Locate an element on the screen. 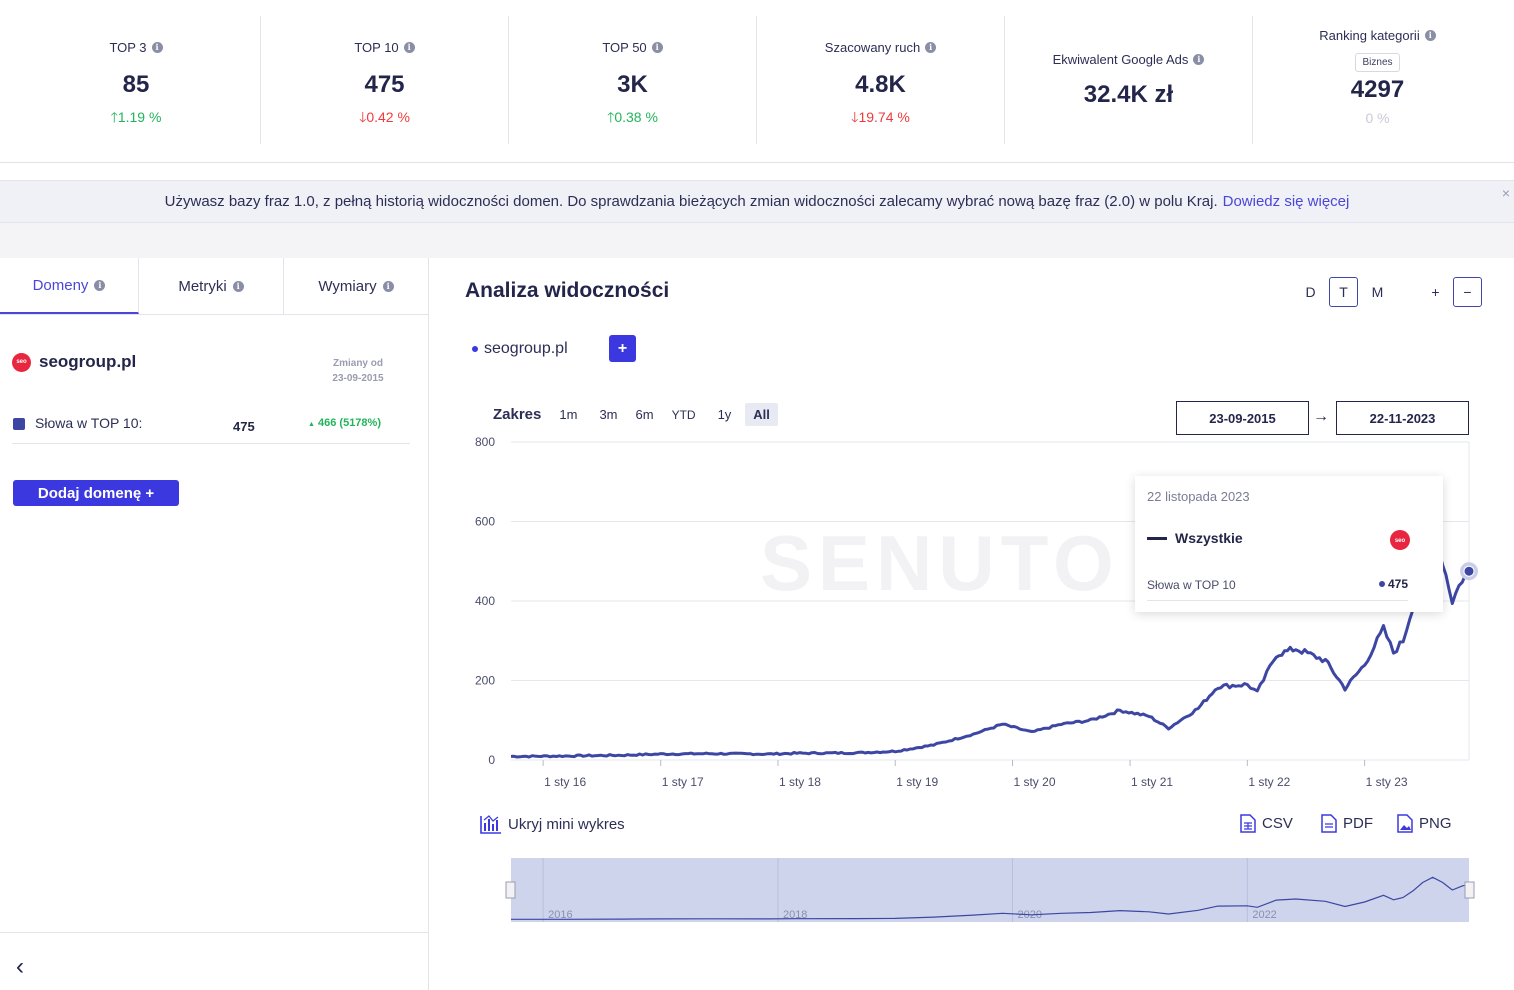  learn-more-link: Dowiedz się więcej is located at coordinates (1286, 201).